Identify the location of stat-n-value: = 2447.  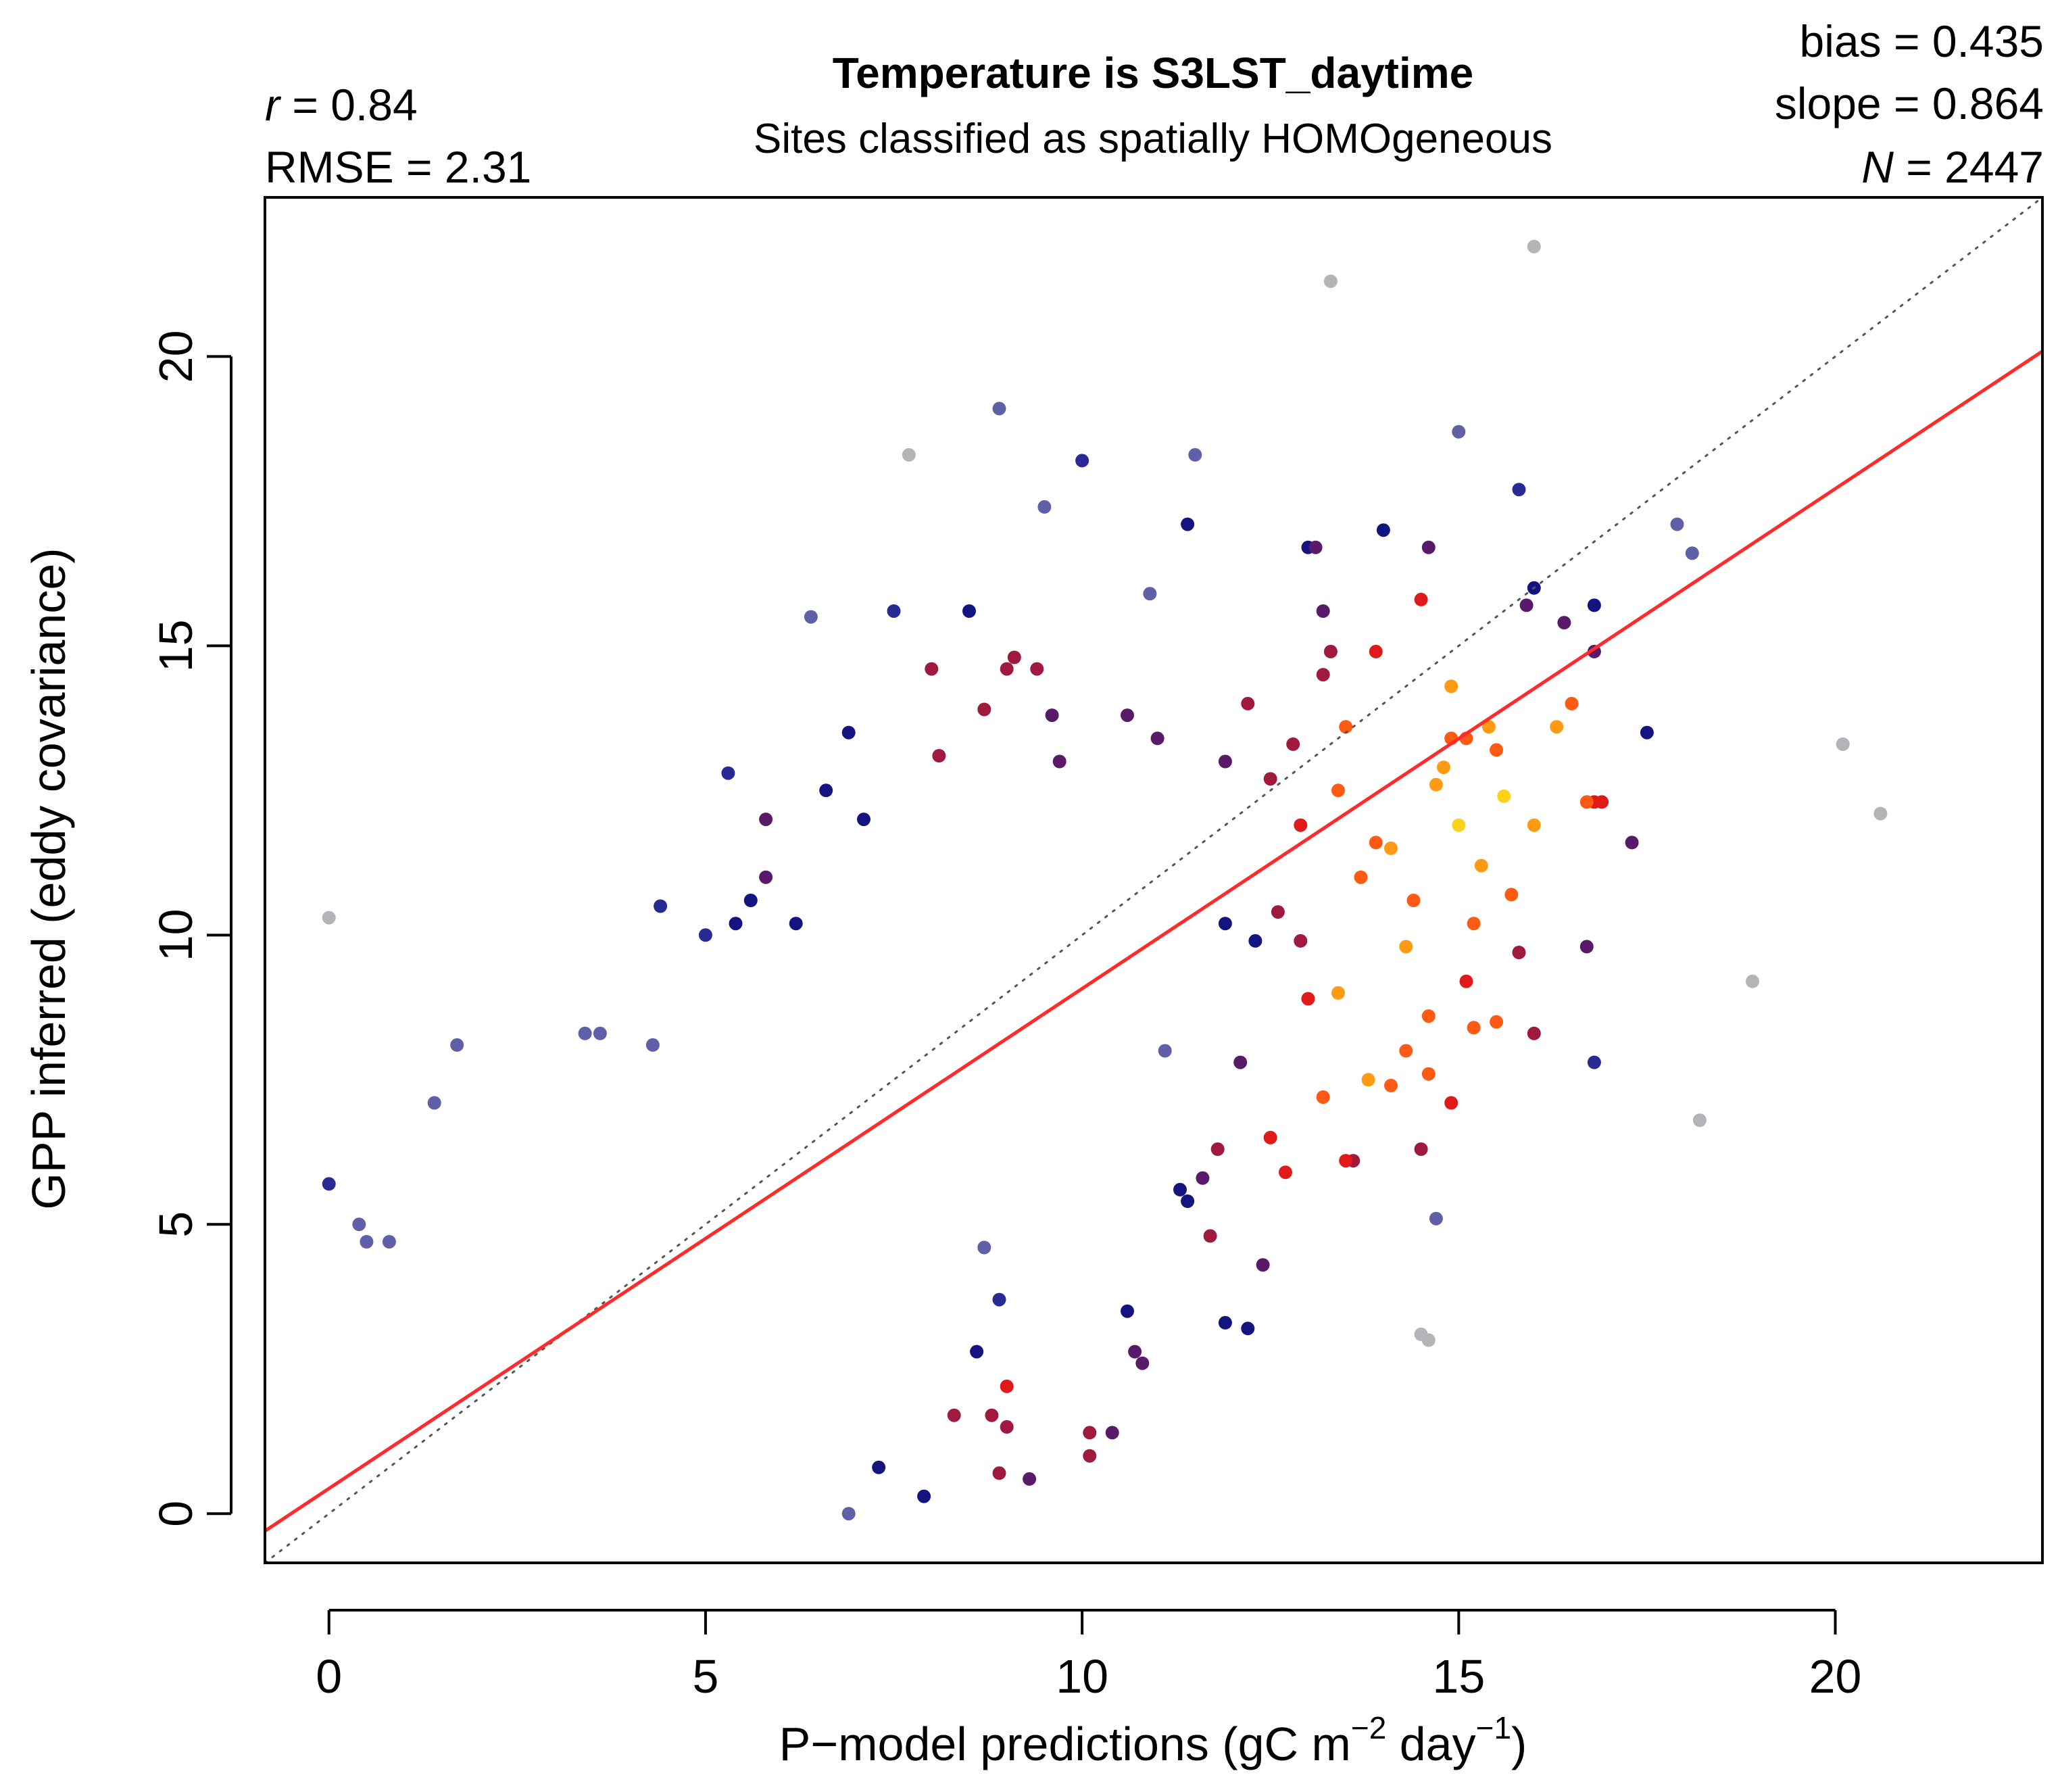
(1969, 167).